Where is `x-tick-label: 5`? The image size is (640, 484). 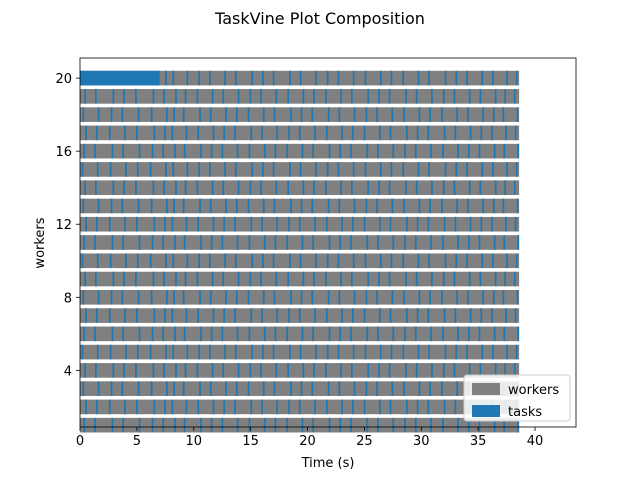 x-tick-label: 5 is located at coordinates (137, 441).